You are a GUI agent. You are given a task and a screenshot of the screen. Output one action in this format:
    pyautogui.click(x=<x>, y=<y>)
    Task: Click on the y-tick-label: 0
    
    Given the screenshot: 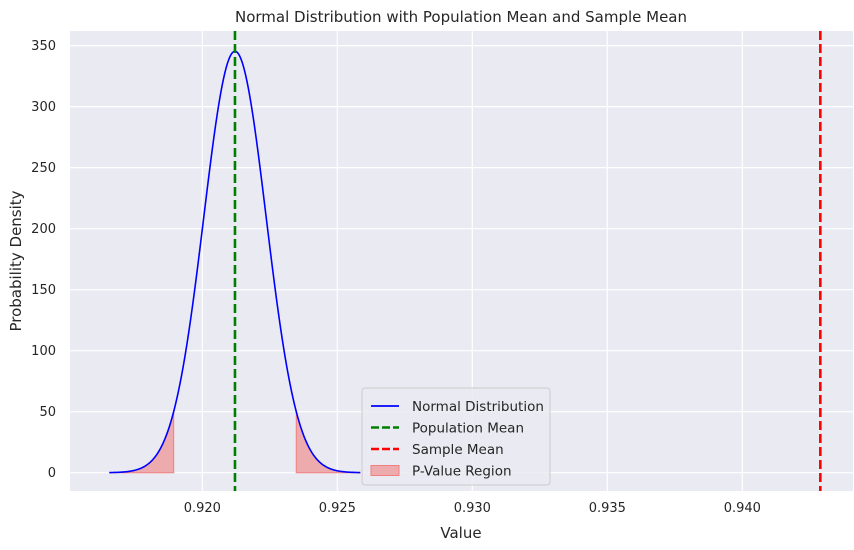 What is the action you would take?
    pyautogui.click(x=52, y=473)
    